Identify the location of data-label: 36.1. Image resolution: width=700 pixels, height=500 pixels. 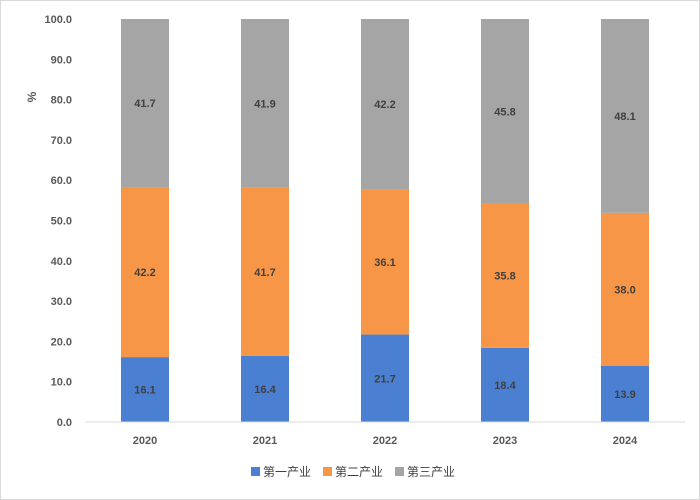
(384, 263).